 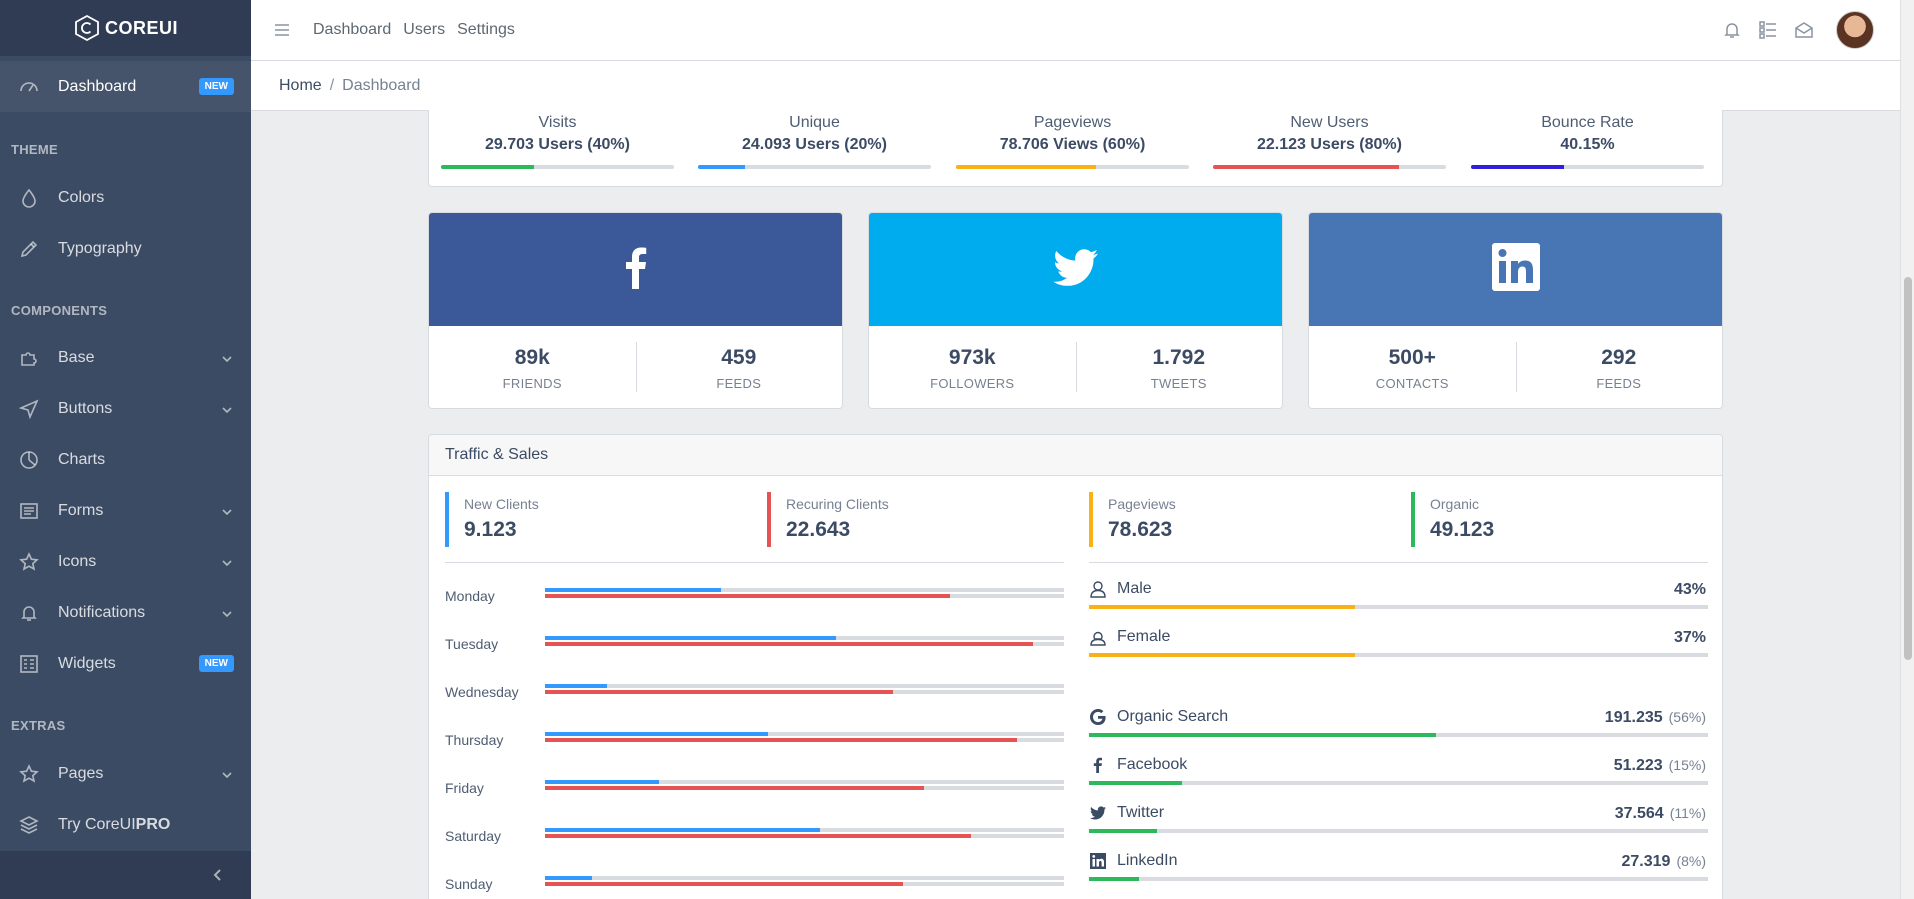 I want to click on sidebar-item-colors: Colors, so click(x=125, y=197).